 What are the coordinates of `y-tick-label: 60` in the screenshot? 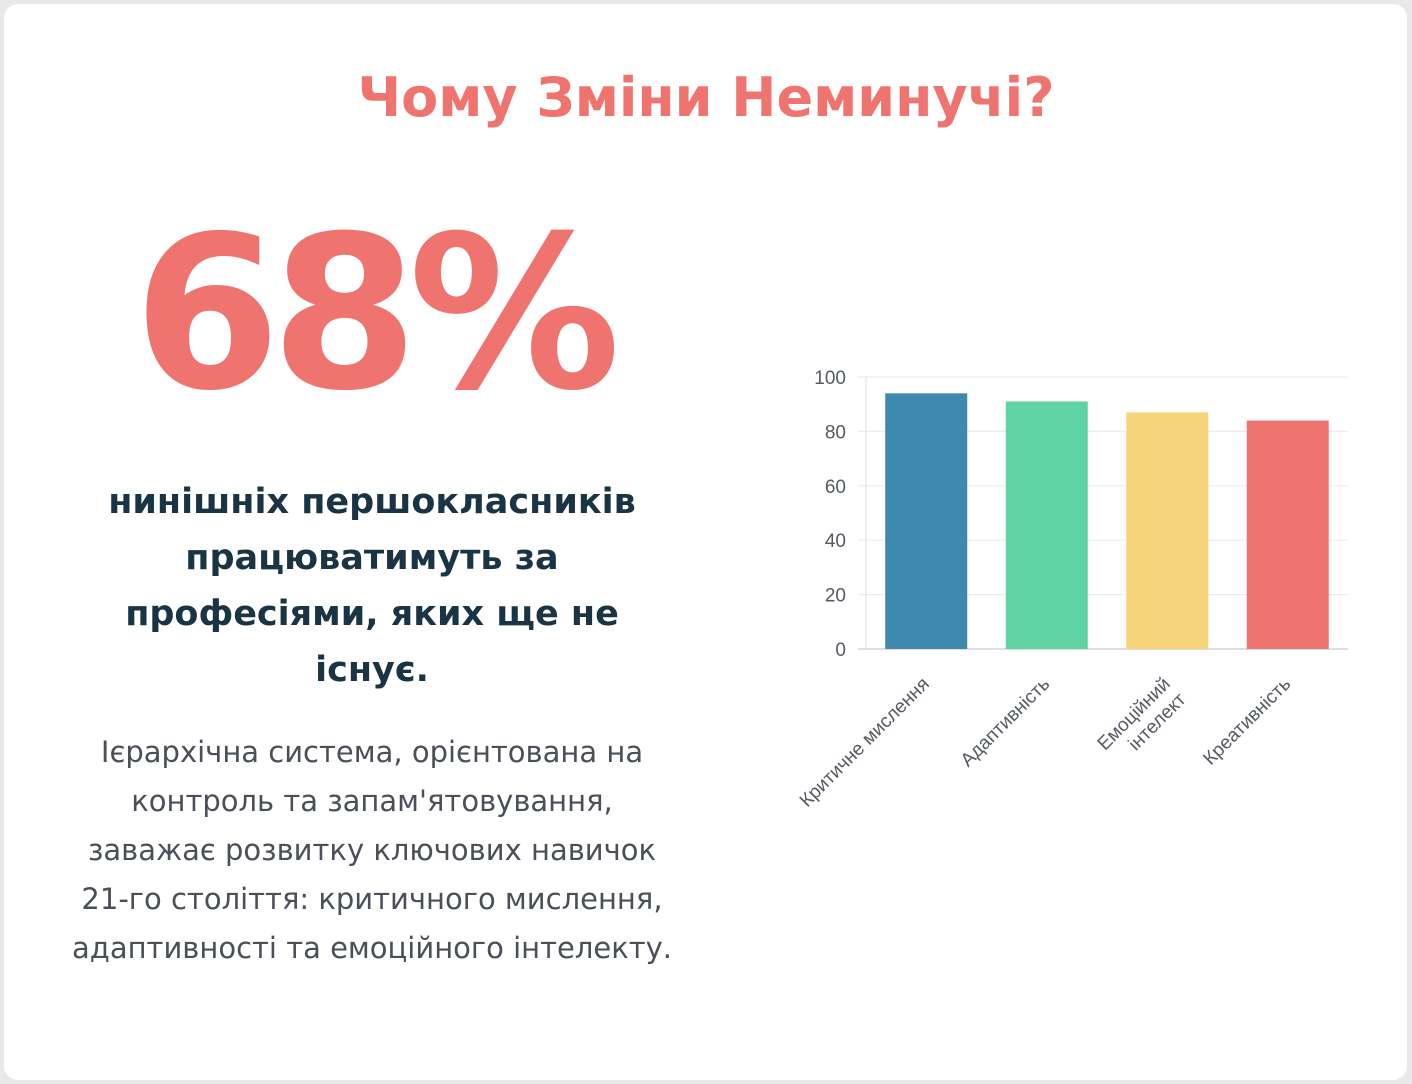 It's located at (835, 487).